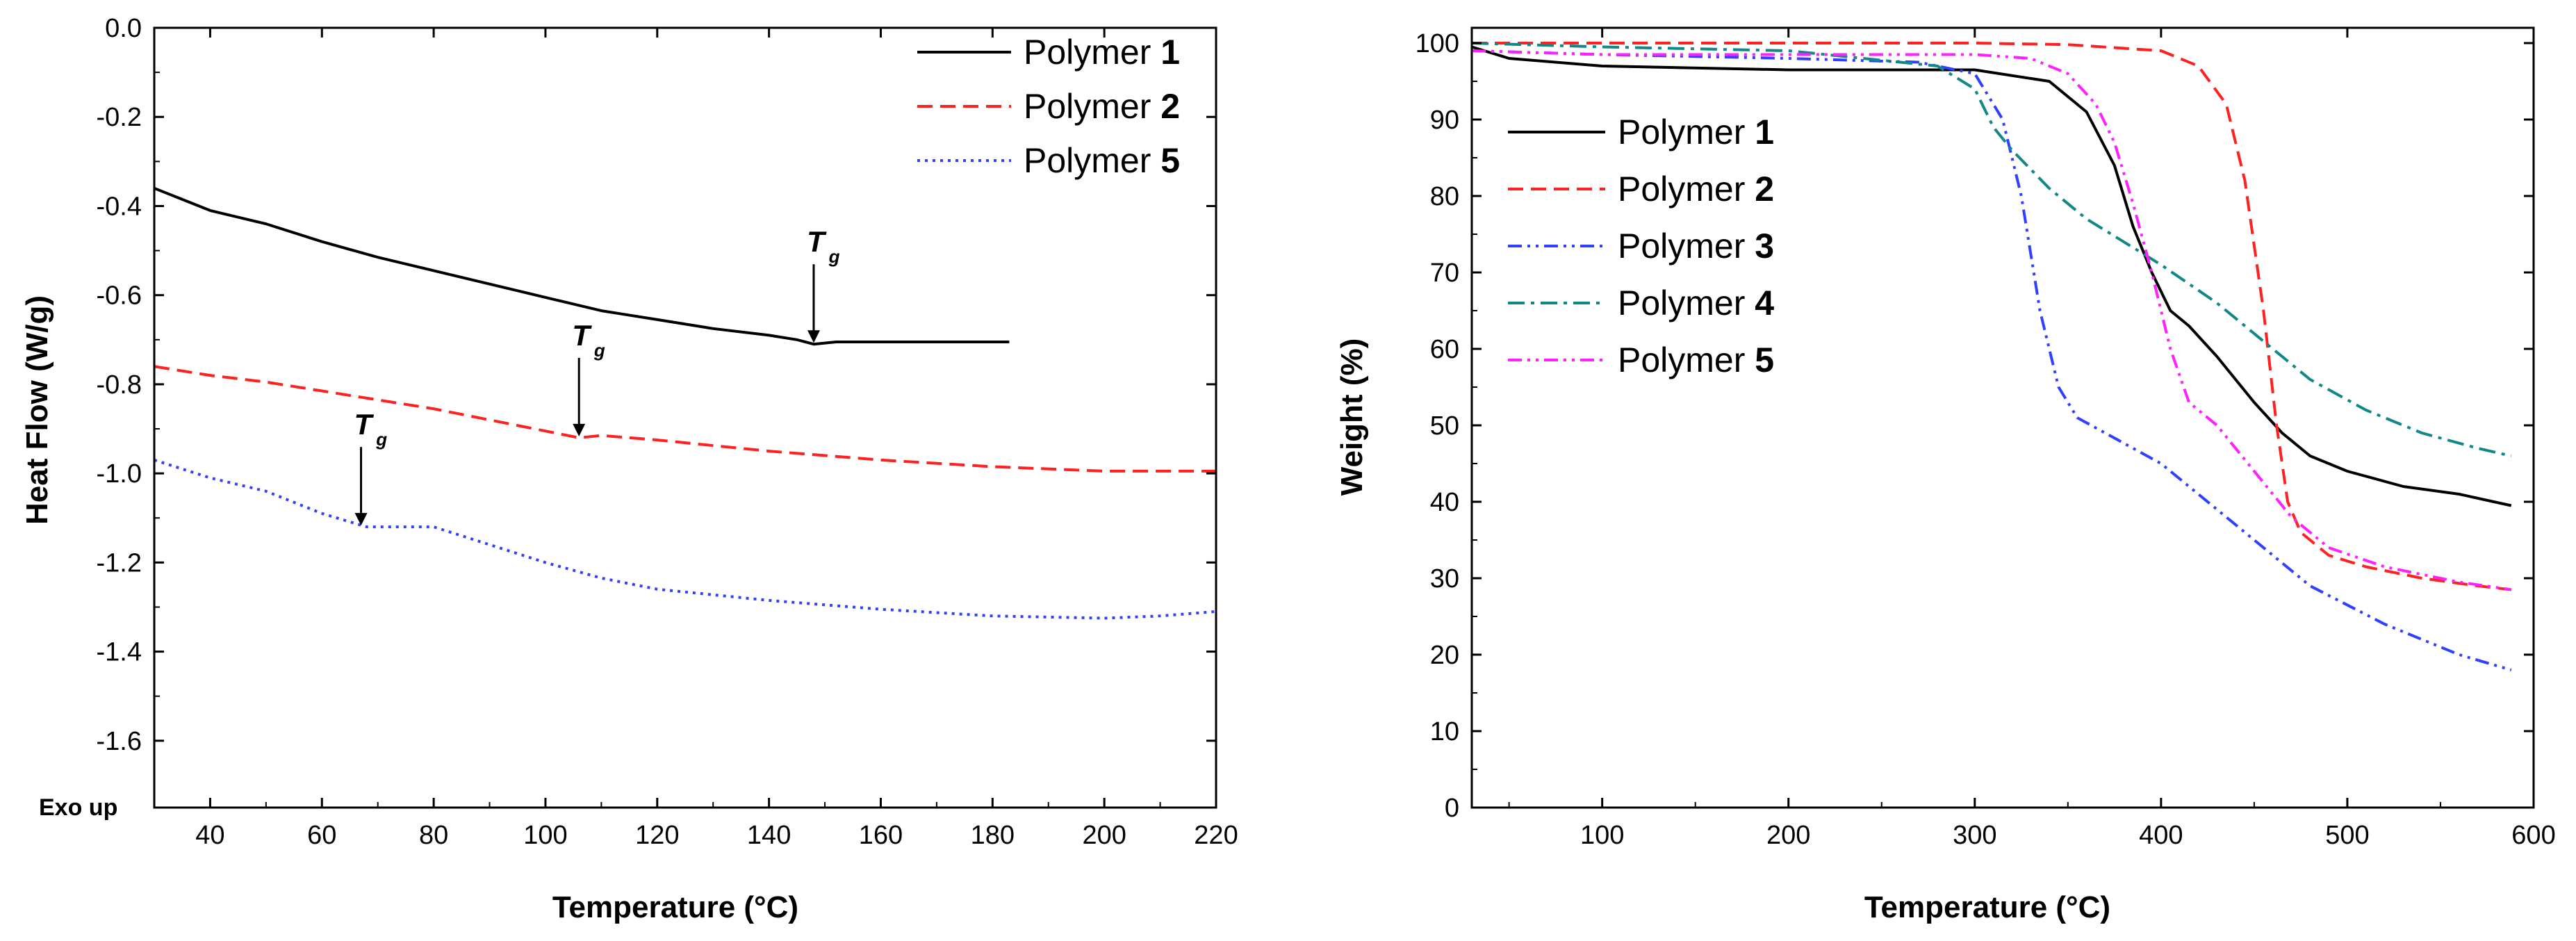  What do you see at coordinates (1216, 835) in the screenshot?
I see `x-tick-label: 220` at bounding box center [1216, 835].